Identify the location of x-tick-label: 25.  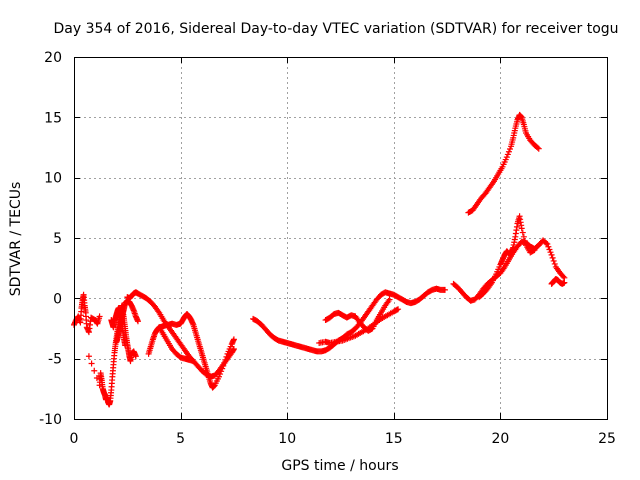
(607, 439).